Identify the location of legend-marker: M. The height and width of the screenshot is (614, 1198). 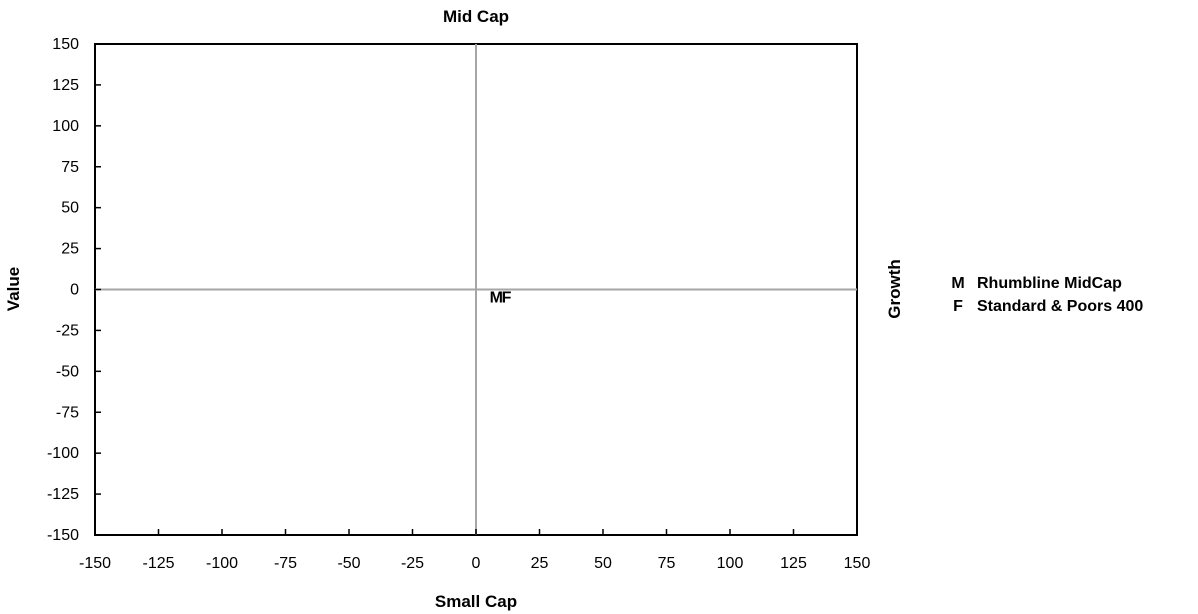
(957, 283).